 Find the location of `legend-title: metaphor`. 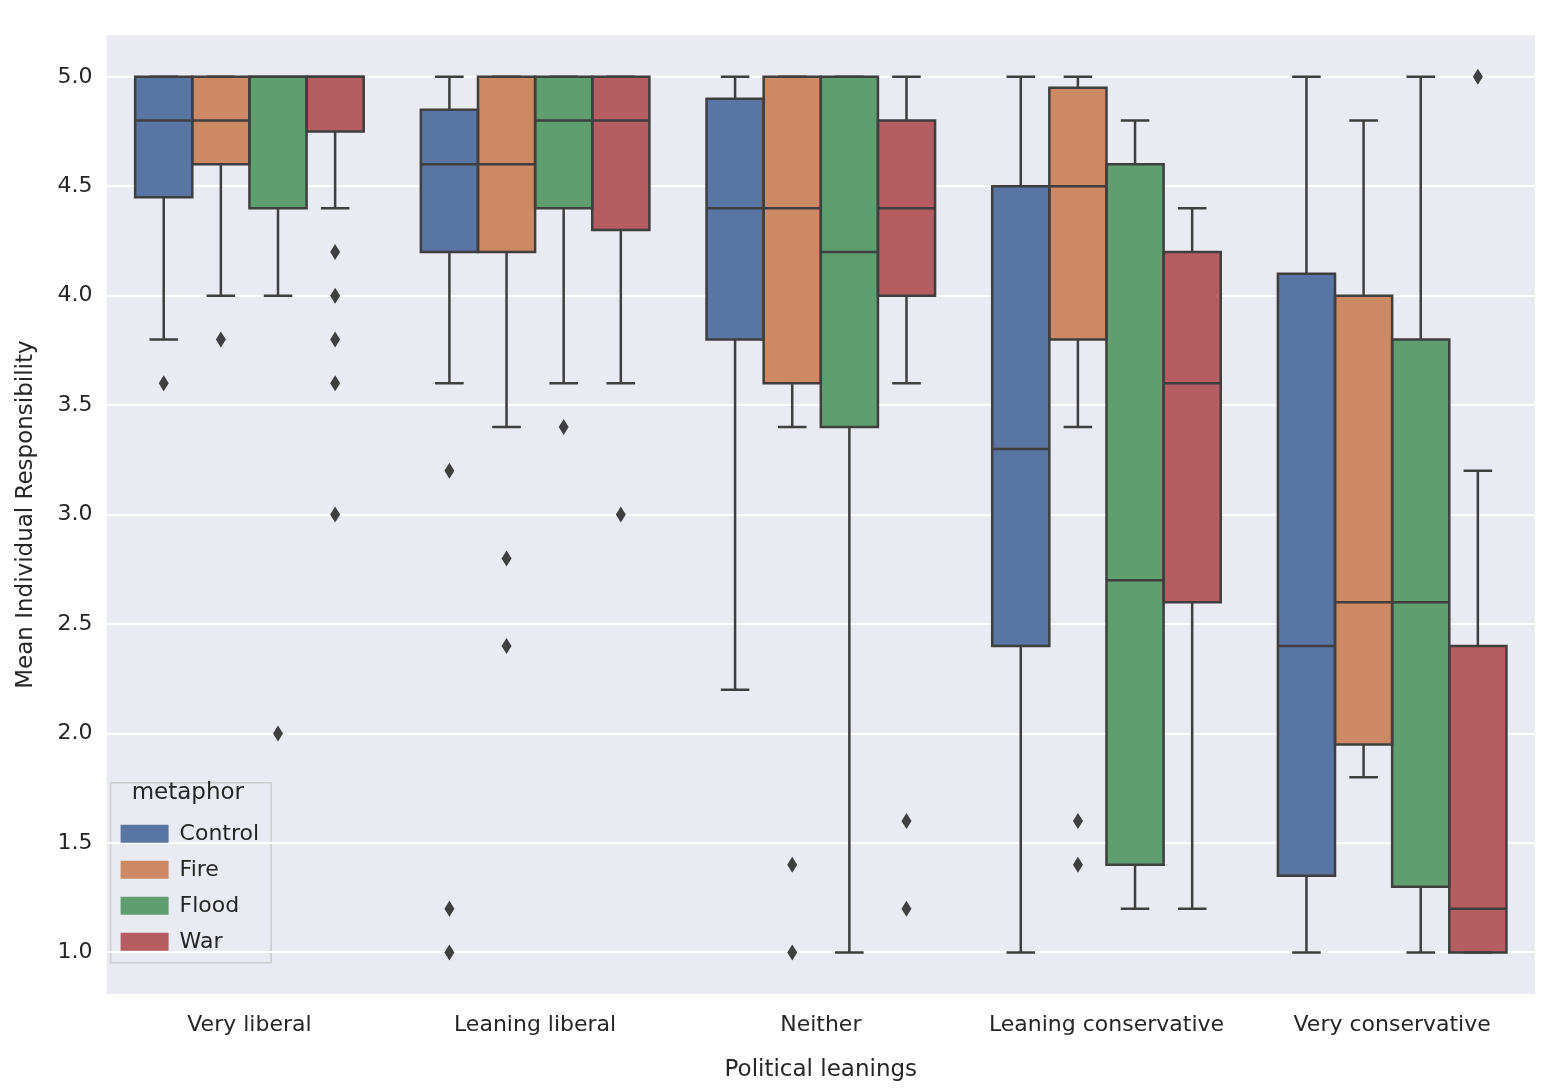

legend-title: metaphor is located at coordinates (188, 790).